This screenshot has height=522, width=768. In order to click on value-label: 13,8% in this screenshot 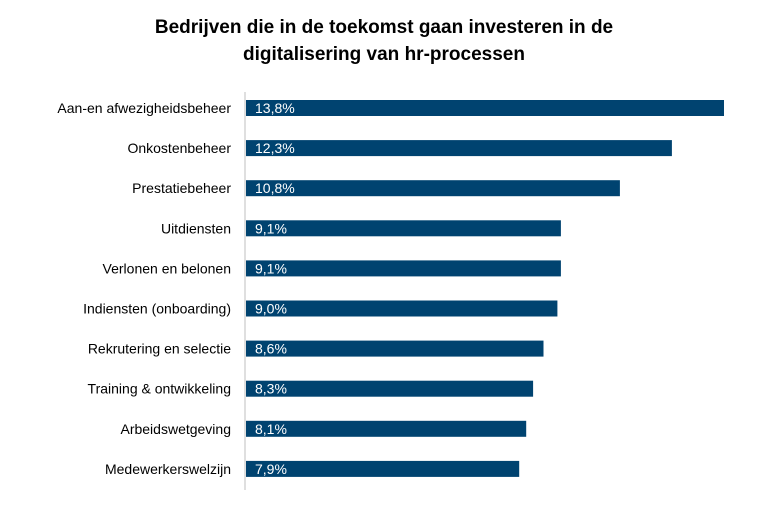, I will do `click(275, 108)`.